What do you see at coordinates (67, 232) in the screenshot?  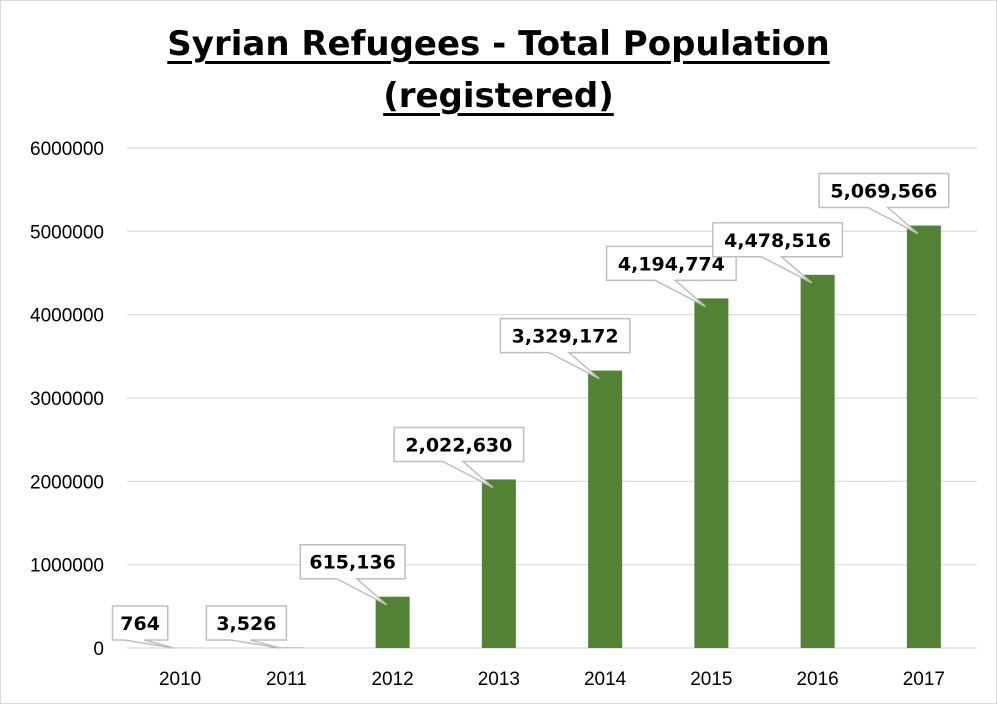 I see `y-tick-label: 5000000` at bounding box center [67, 232].